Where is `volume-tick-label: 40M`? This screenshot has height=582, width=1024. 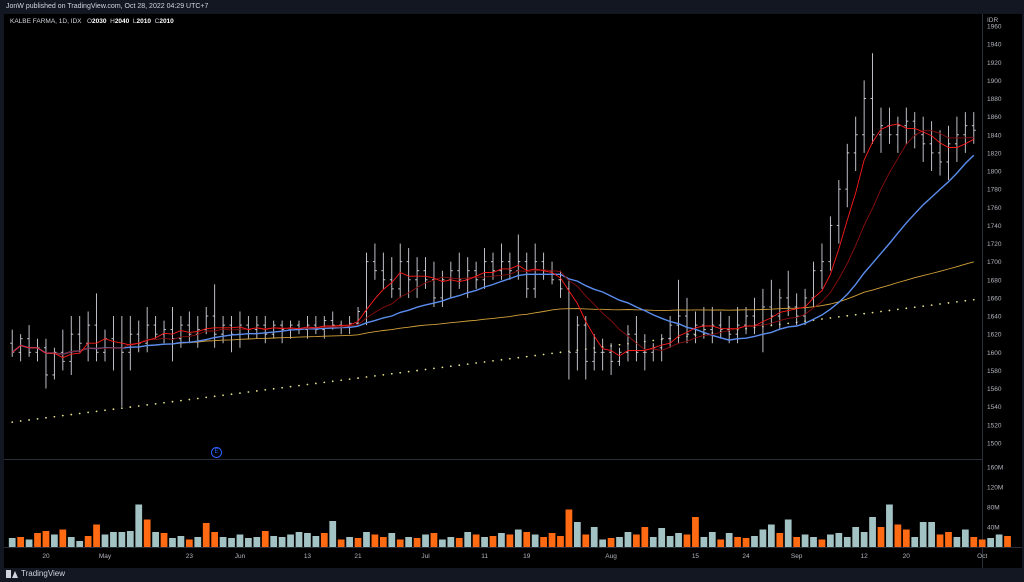 volume-tick-label: 40M is located at coordinates (993, 528).